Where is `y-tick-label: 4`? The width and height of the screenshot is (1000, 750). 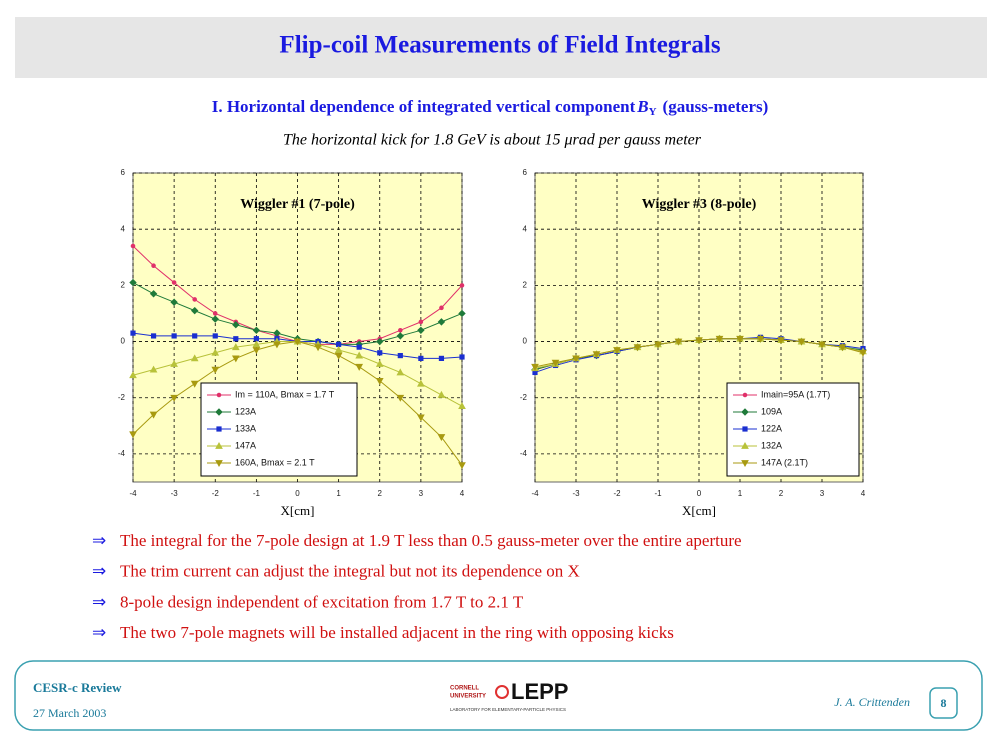 y-tick-label: 4 is located at coordinates (525, 228).